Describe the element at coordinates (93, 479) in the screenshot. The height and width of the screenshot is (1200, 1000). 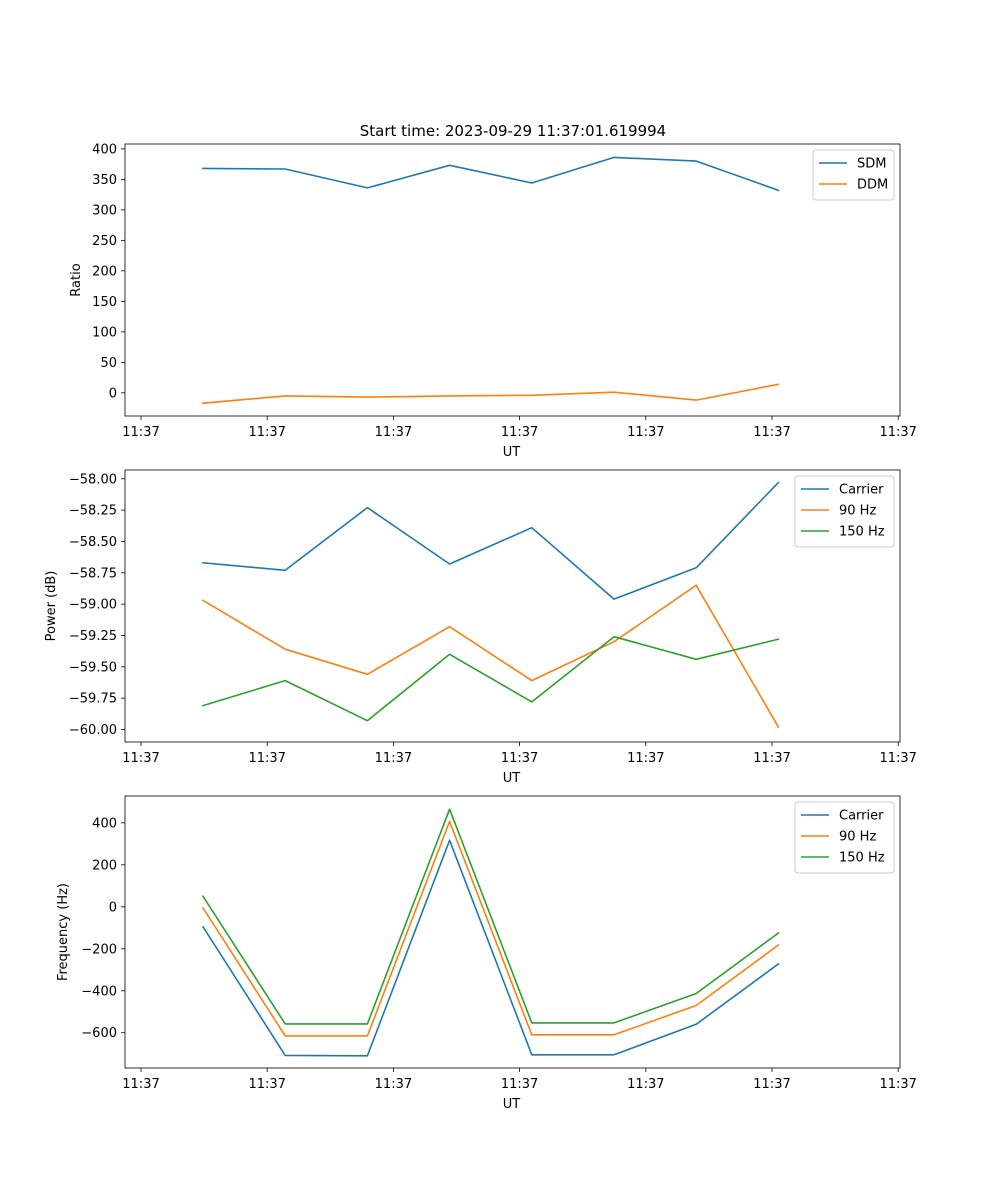
I see `y-tick-label: −58.00` at that location.